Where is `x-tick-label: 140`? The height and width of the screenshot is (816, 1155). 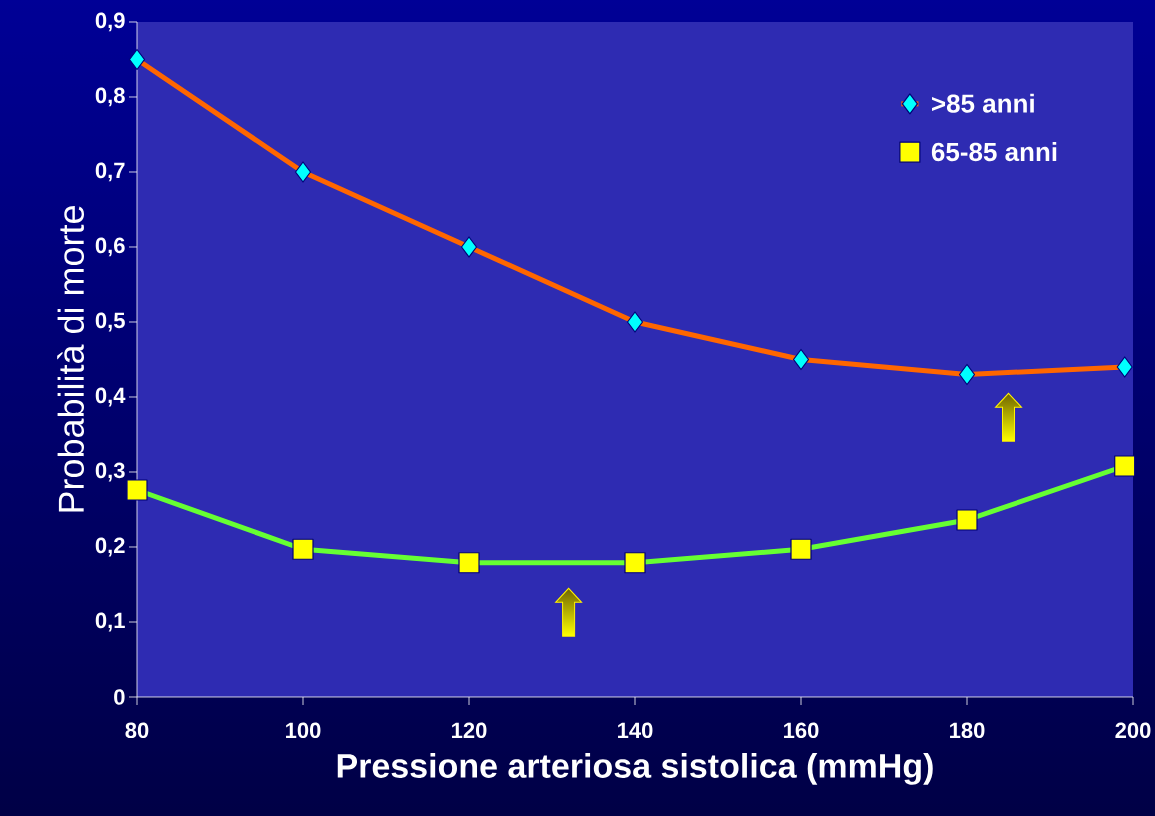
x-tick-label: 140 is located at coordinates (635, 730).